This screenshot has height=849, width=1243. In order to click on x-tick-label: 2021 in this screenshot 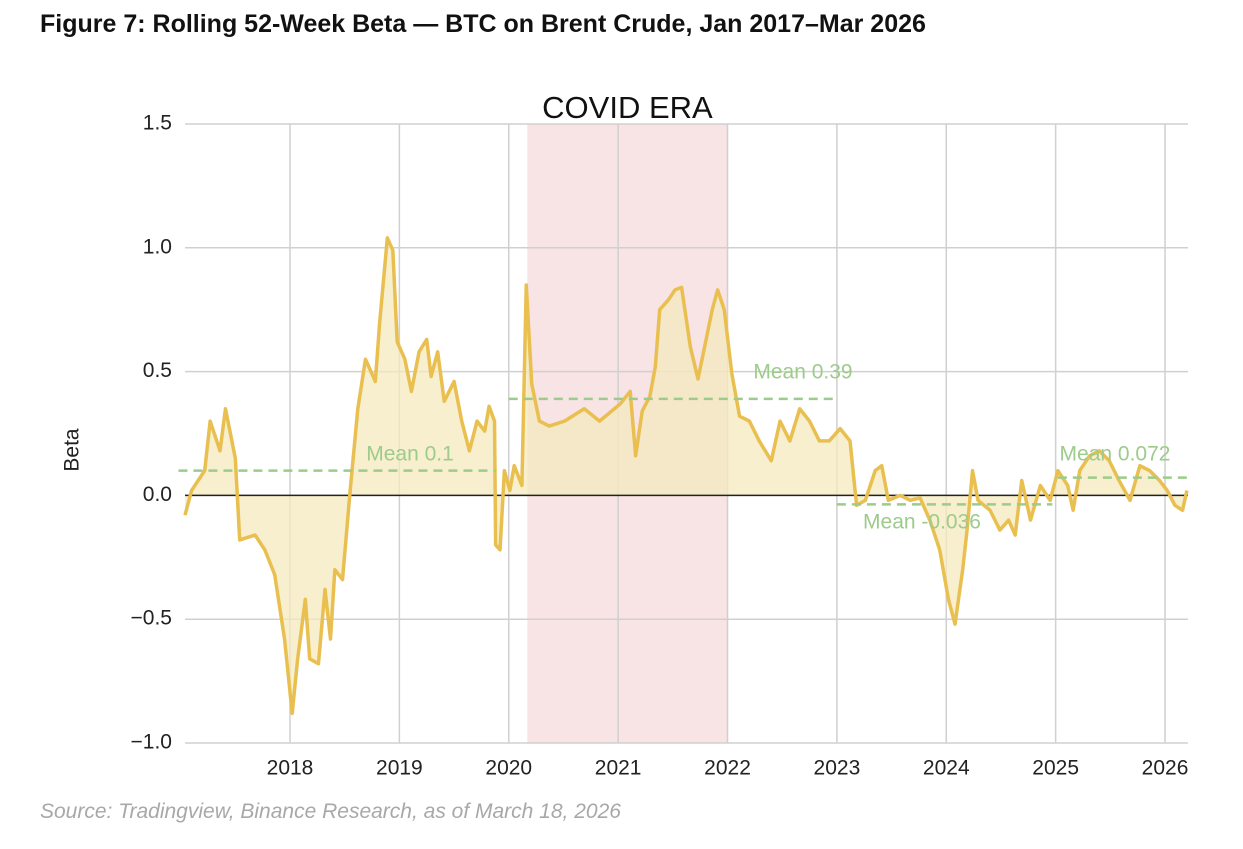, I will do `click(618, 768)`.